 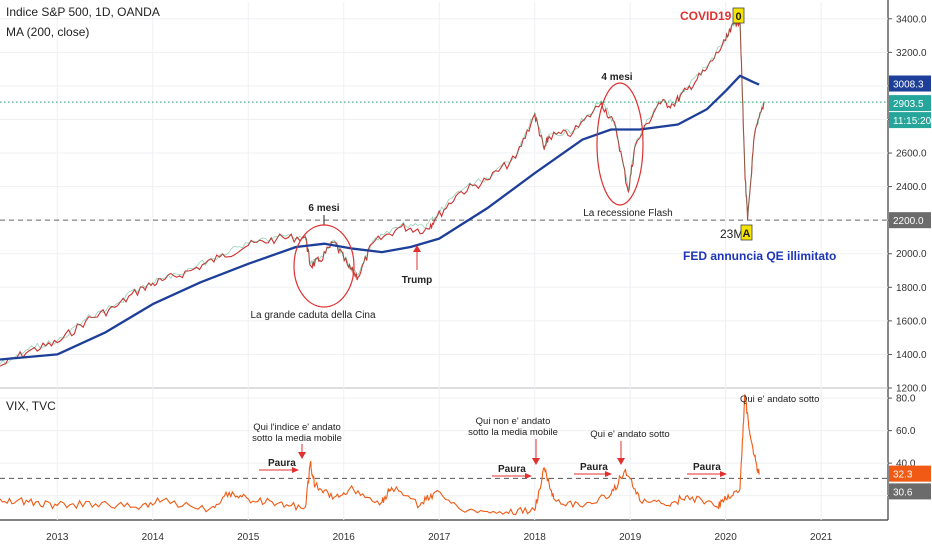 What do you see at coordinates (248, 537) in the screenshot?
I see `x-tick-label: 2015` at bounding box center [248, 537].